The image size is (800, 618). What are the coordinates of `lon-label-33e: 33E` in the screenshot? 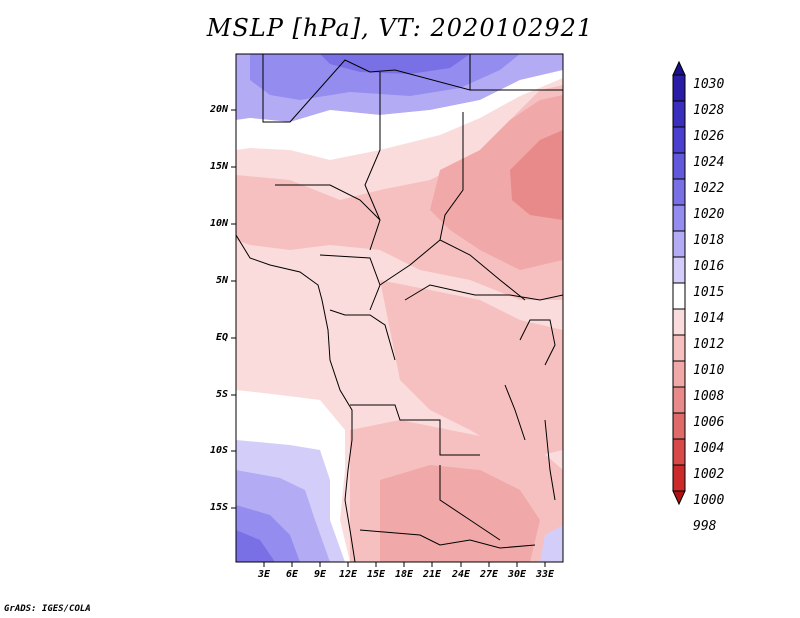 It's located at (545, 574).